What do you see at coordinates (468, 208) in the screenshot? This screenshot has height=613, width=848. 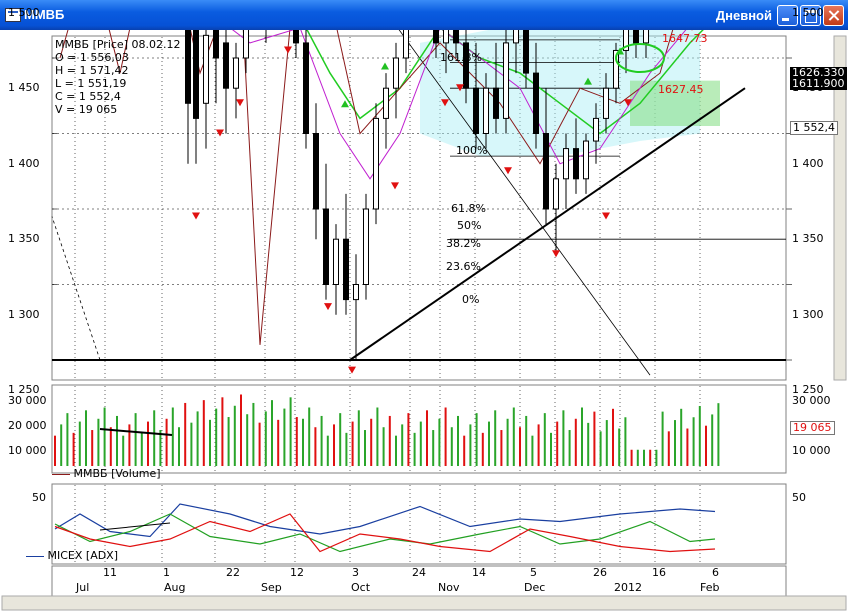 I see `fib-618-label: 61.8%` at bounding box center [468, 208].